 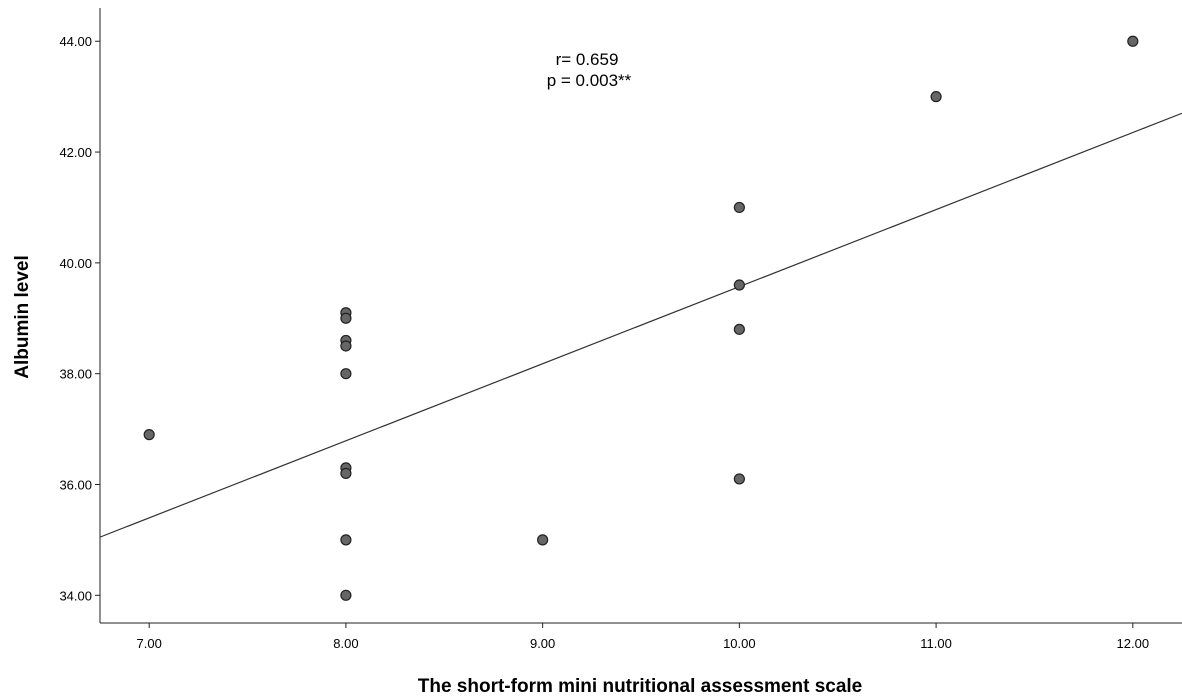 What do you see at coordinates (542, 643) in the screenshot?
I see `x-tick-label: 9.00` at bounding box center [542, 643].